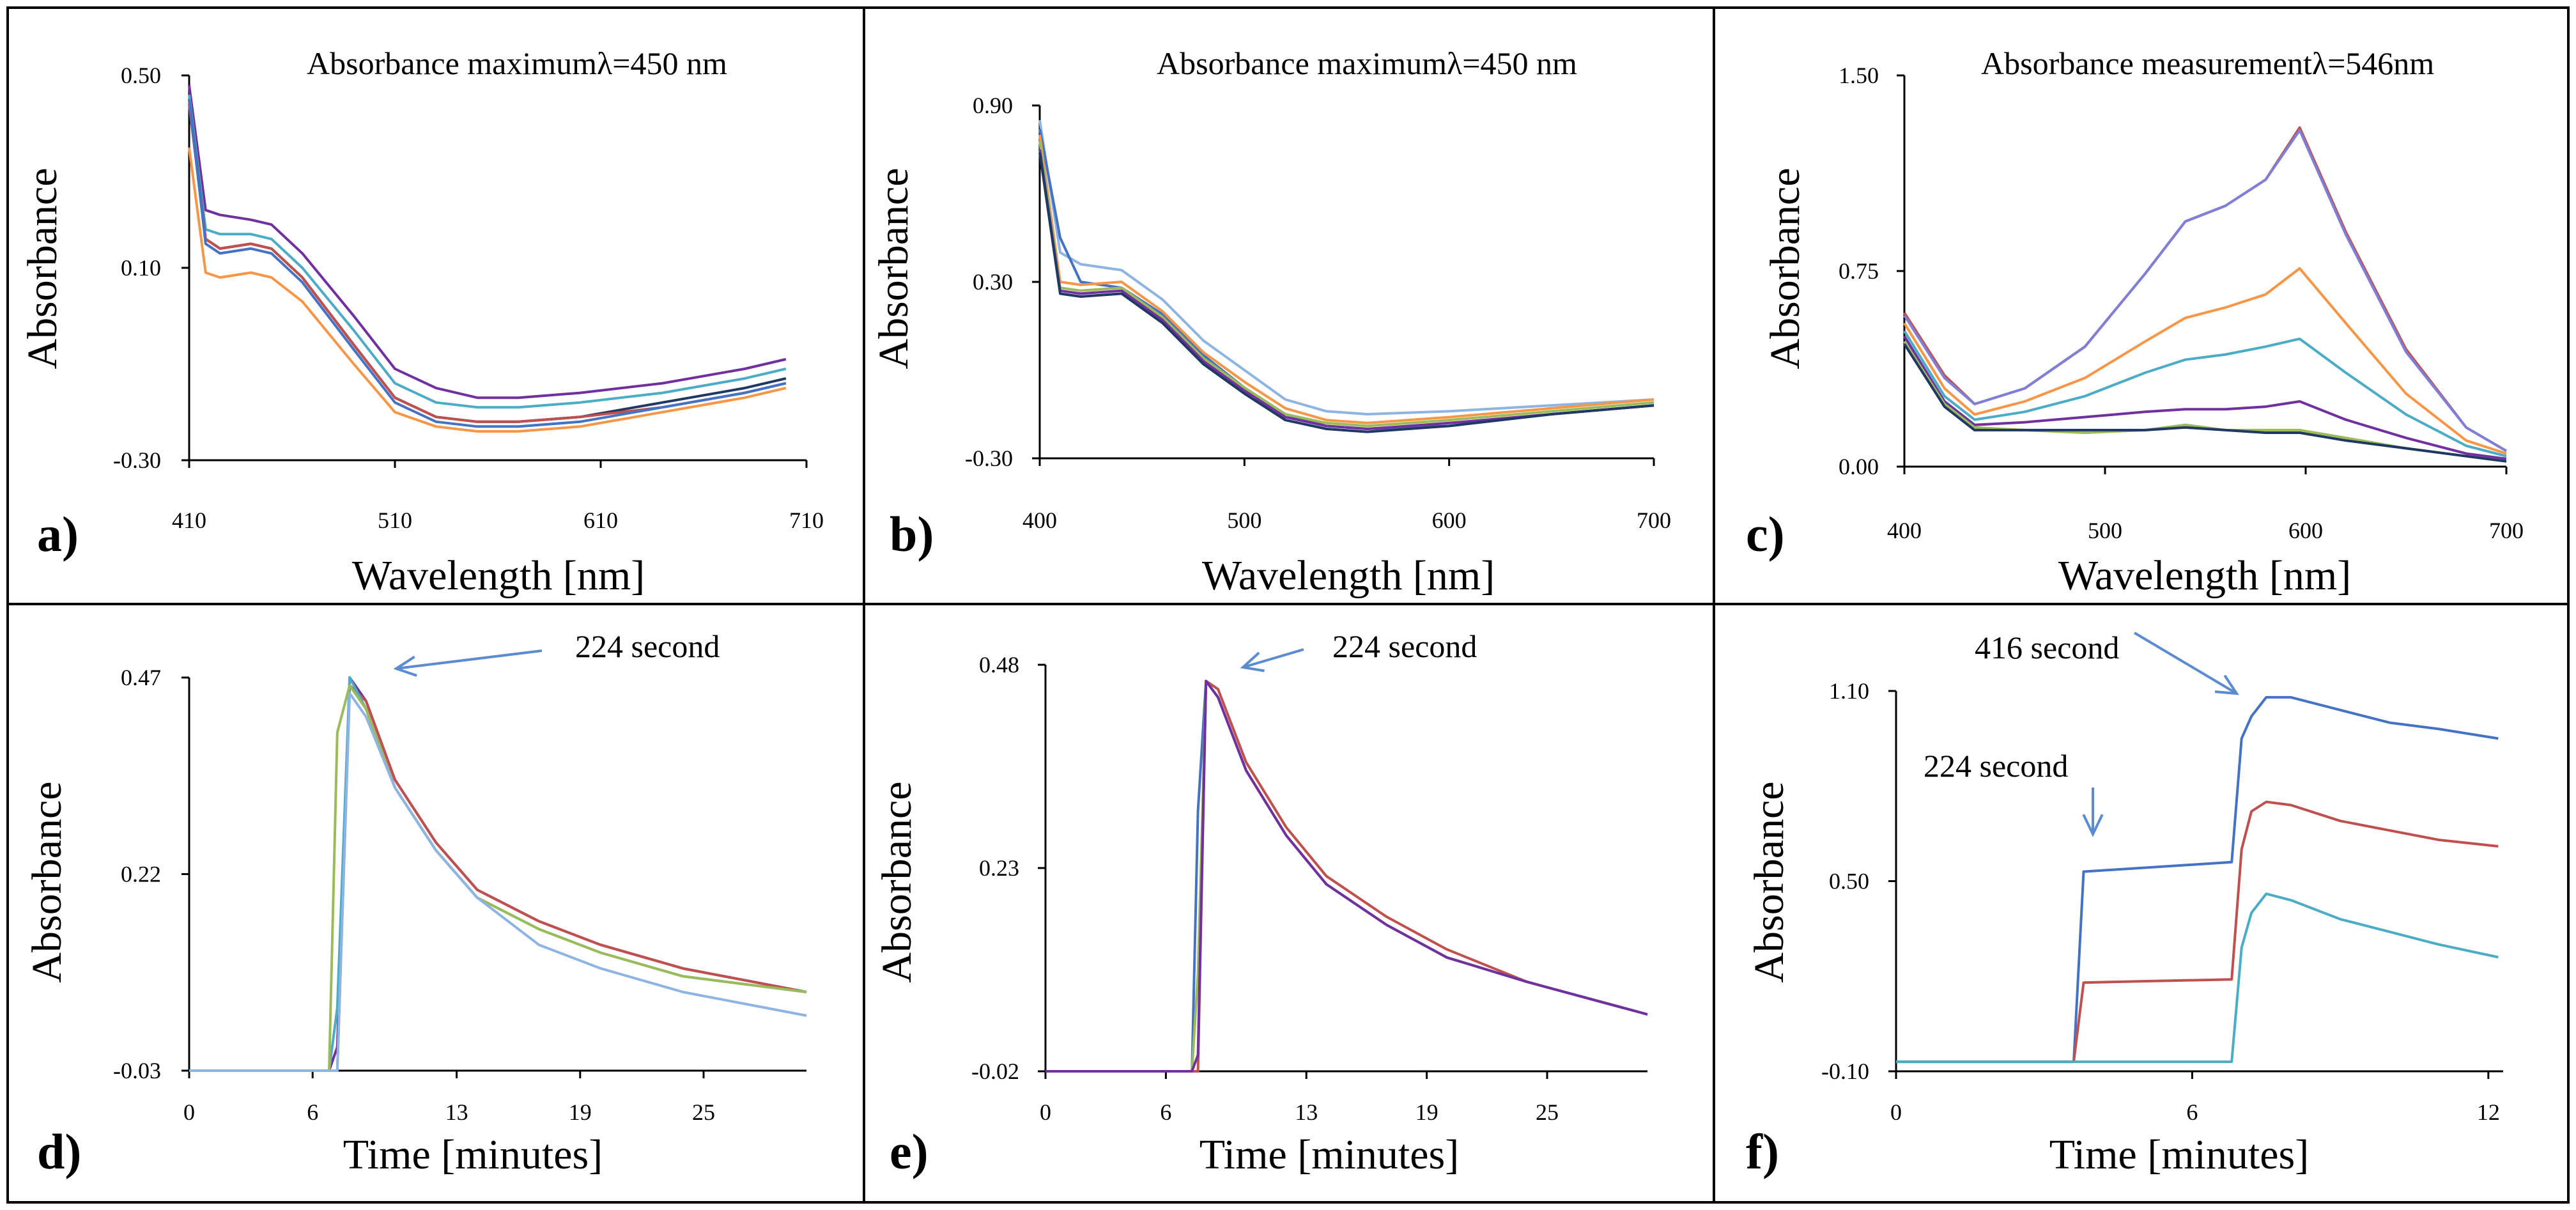  Describe the element at coordinates (1859, 271) in the screenshot. I see `y-tick-label: 0.75` at that location.